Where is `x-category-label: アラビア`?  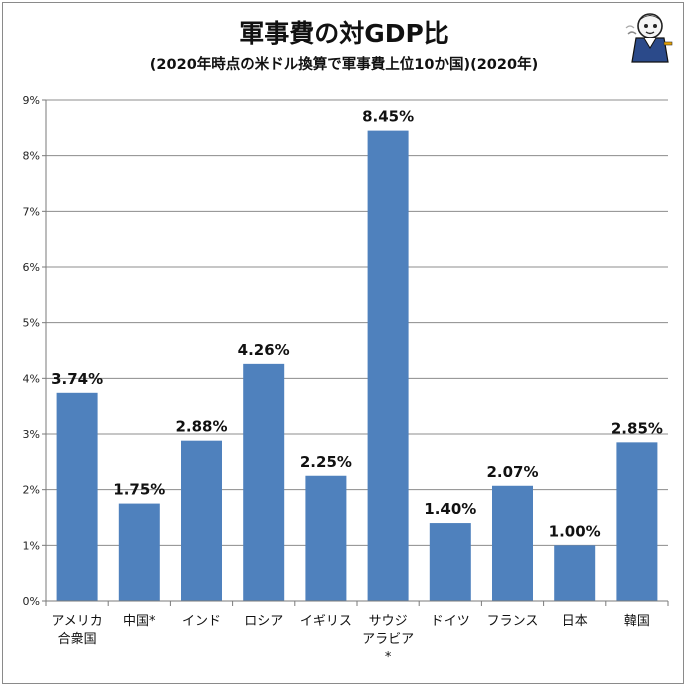 x-category-label: アラビア is located at coordinates (388, 639).